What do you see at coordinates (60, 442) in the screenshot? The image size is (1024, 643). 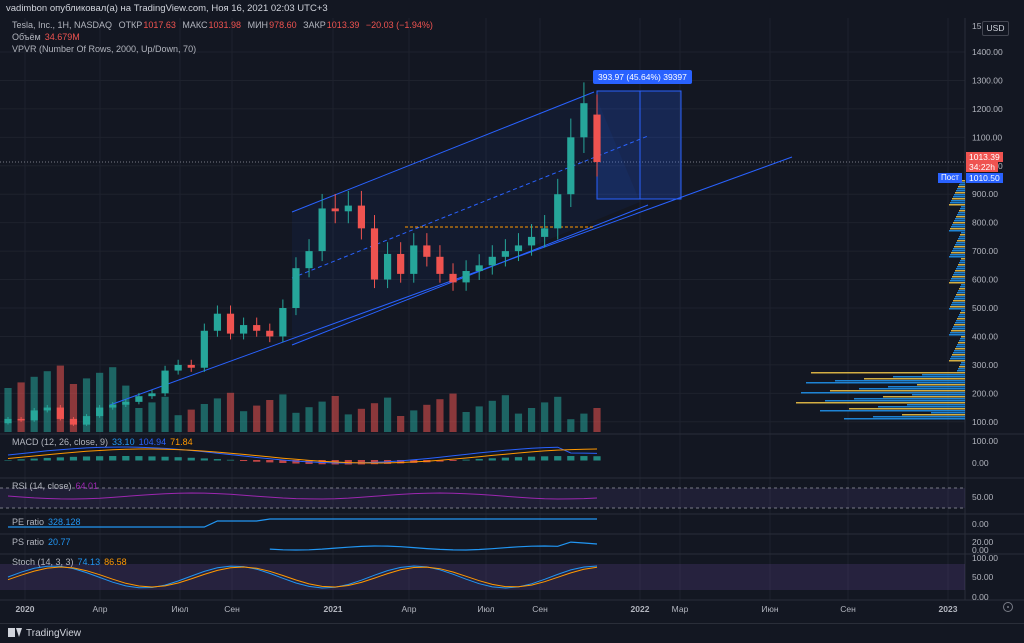 I see `macd-label: MACD (12, 26, close, 9)` at bounding box center [60, 442].